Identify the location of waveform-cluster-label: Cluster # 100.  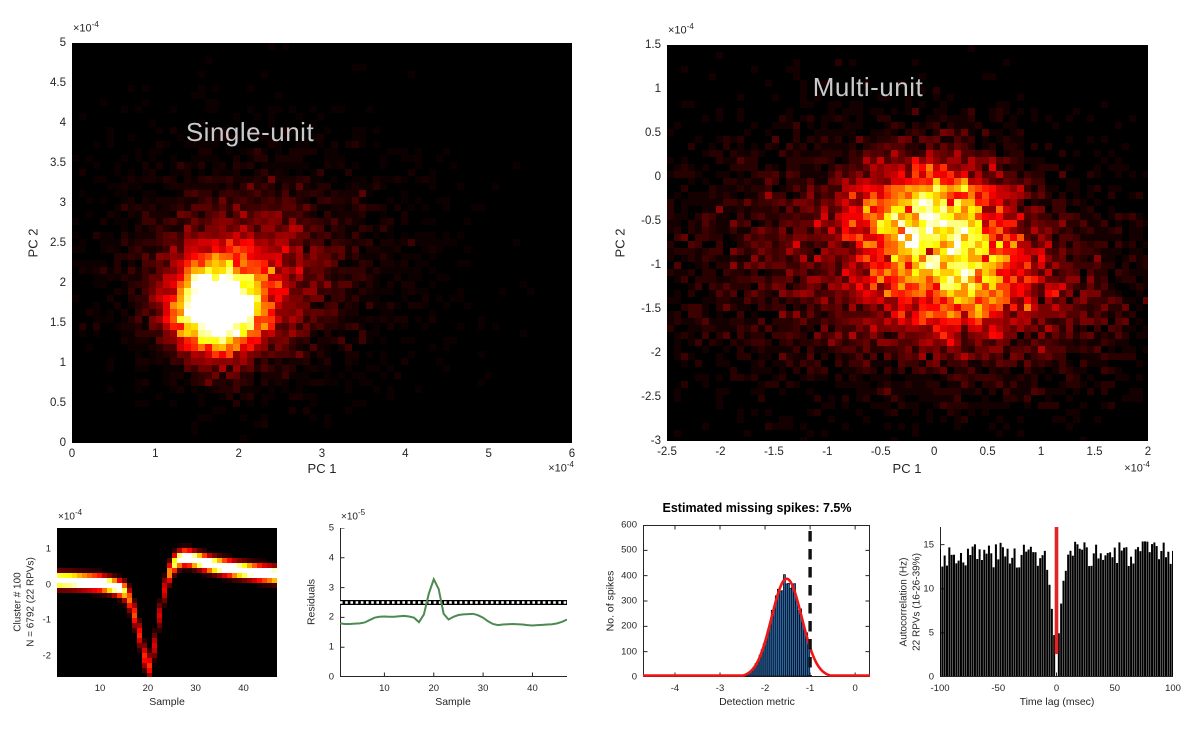
(18, 602).